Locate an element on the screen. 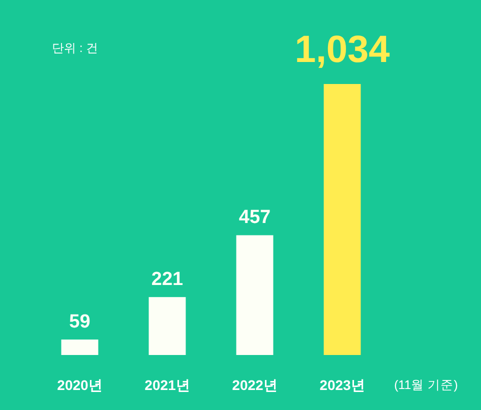  data-label: 457 is located at coordinates (254, 217).